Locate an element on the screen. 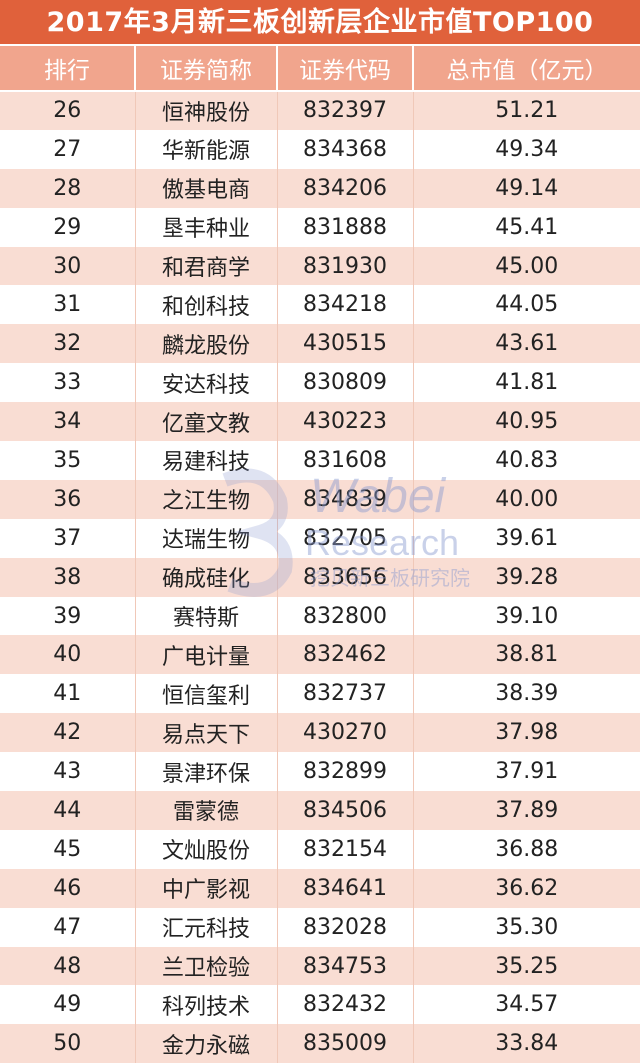 This screenshot has height=1063, width=640. header-market-cap: 总市值（亿元） is located at coordinates (526, 69).